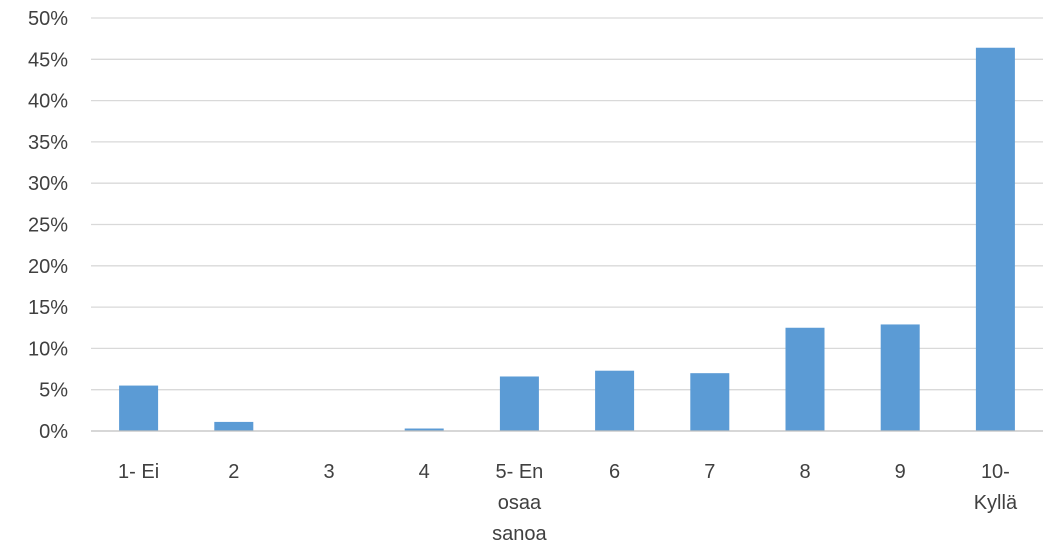 The image size is (1059, 553). I want to click on x-tick-label: 3, so click(328, 472).